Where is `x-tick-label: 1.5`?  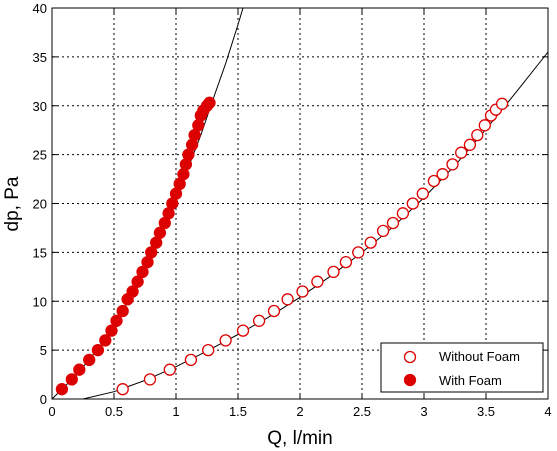 x-tick-label: 1.5 is located at coordinates (238, 411).